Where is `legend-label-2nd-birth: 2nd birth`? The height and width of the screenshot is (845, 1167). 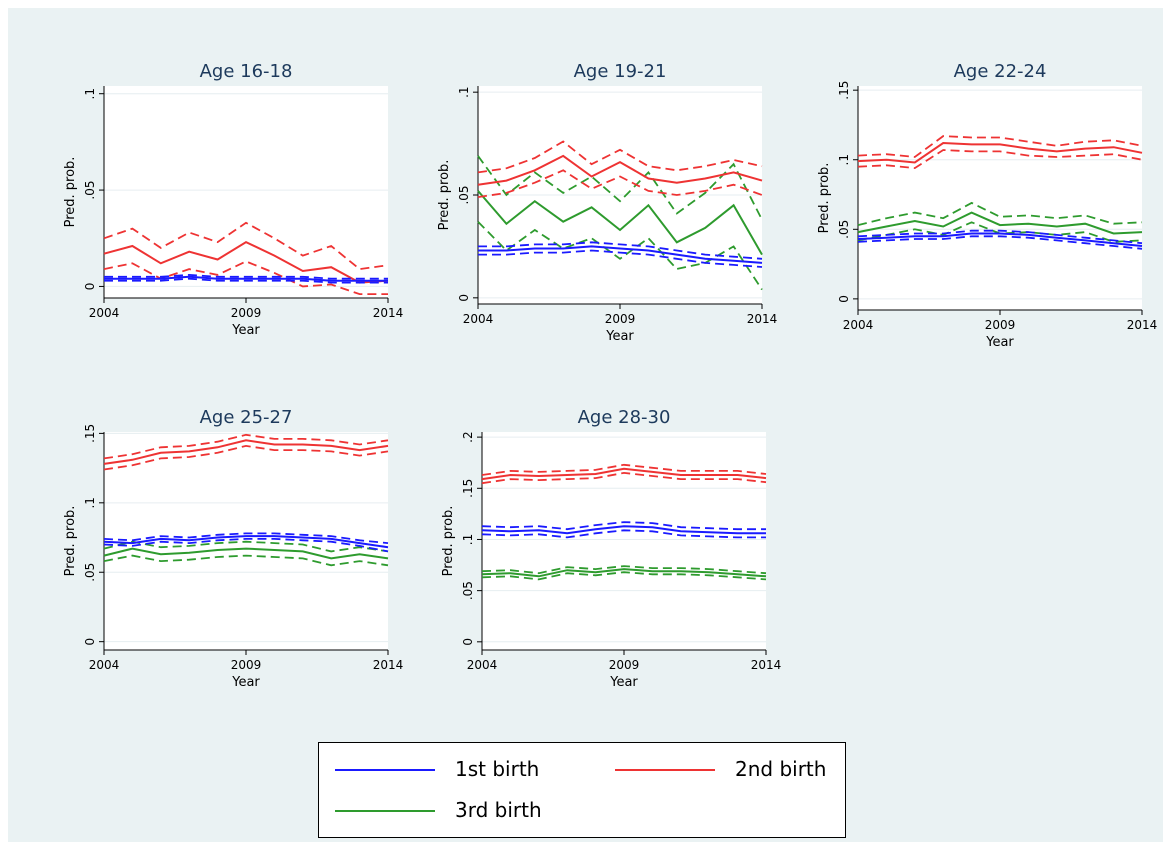
legend-label-2nd-birth: 2nd birth is located at coordinates (781, 769).